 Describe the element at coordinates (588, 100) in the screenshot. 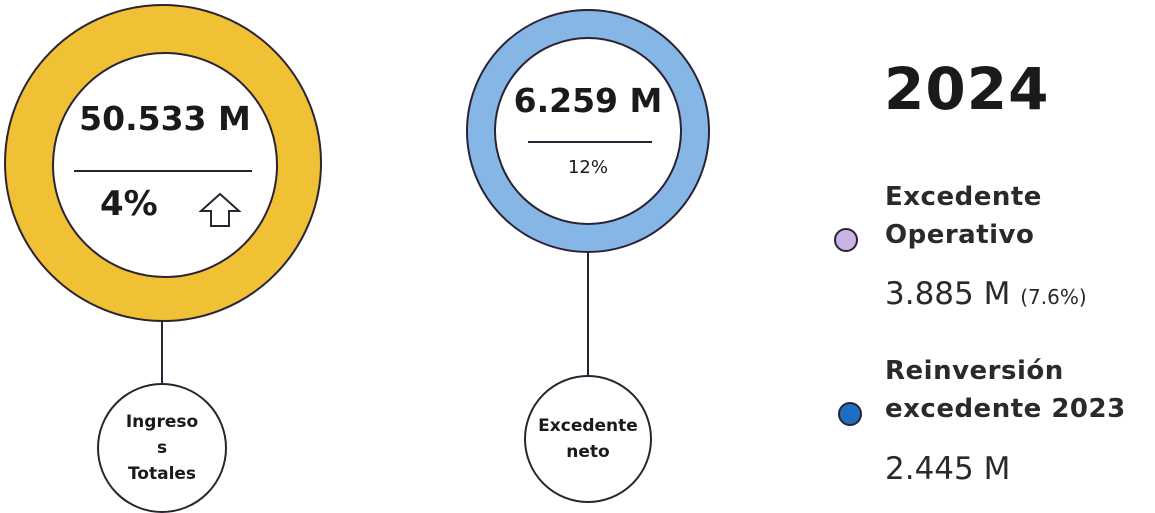

I see `excedente-neto-value: 6.259 M` at that location.